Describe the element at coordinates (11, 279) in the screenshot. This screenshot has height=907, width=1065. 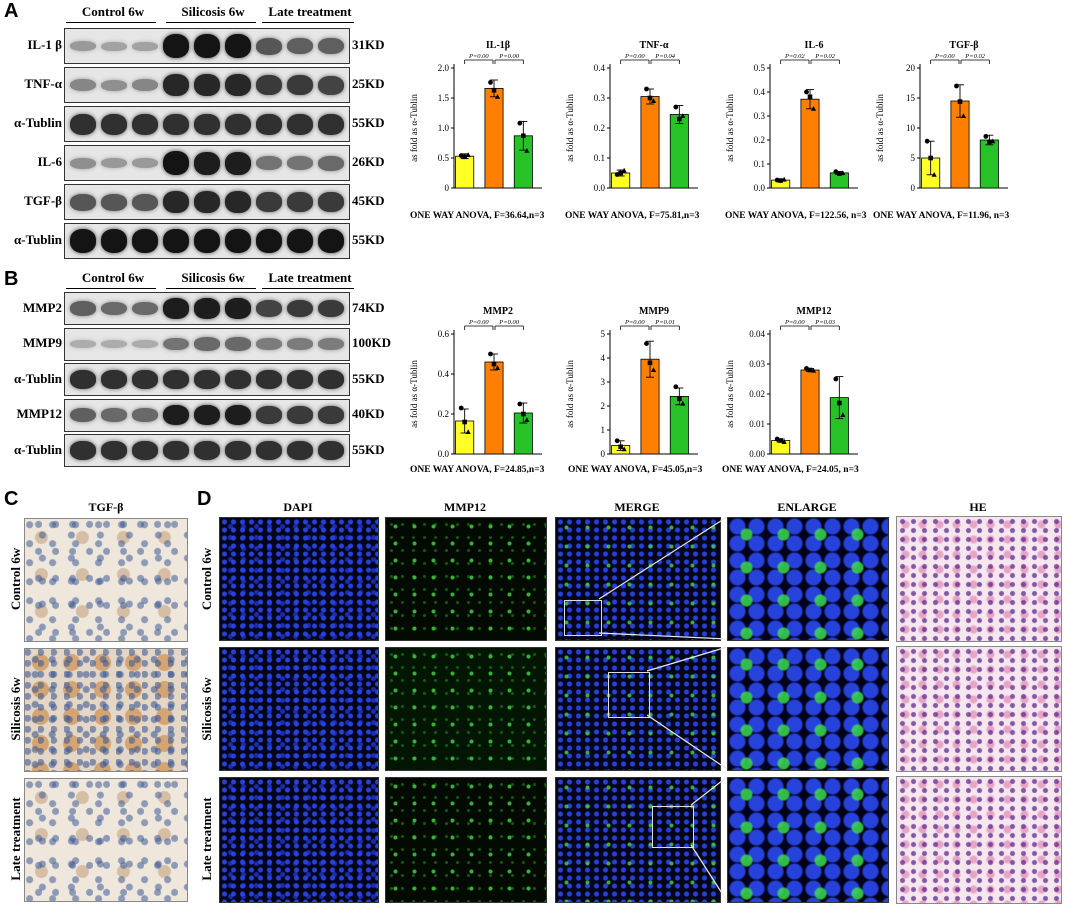
I see `panel-label-b: B` at that location.